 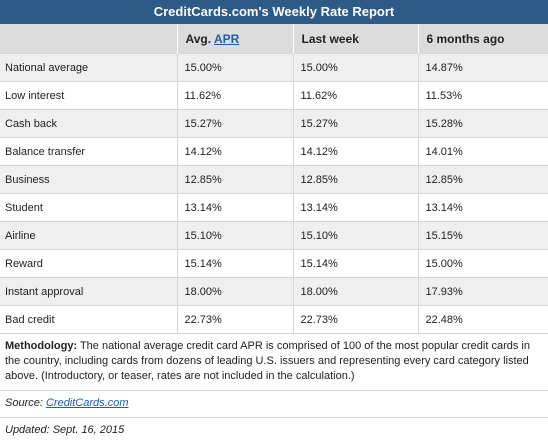 I want to click on row-last-week: 13.14%, so click(x=355, y=207).